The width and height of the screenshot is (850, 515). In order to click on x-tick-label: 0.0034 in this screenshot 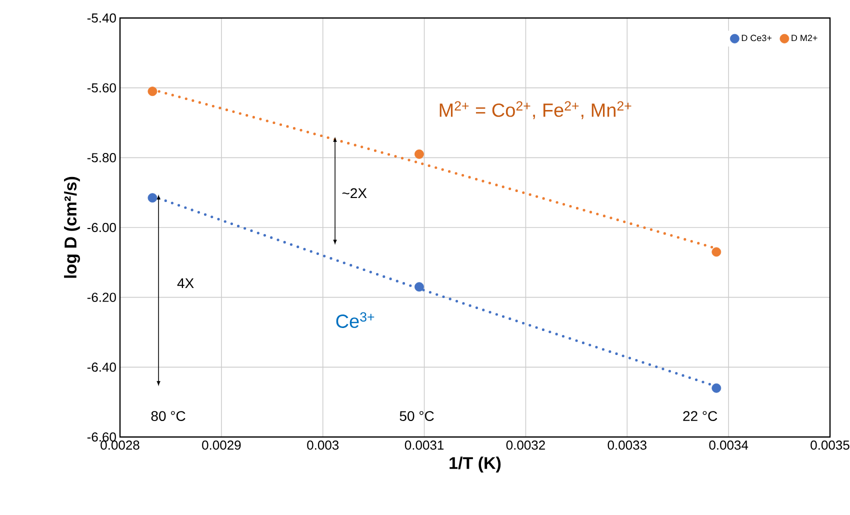, I will do `click(728, 445)`.